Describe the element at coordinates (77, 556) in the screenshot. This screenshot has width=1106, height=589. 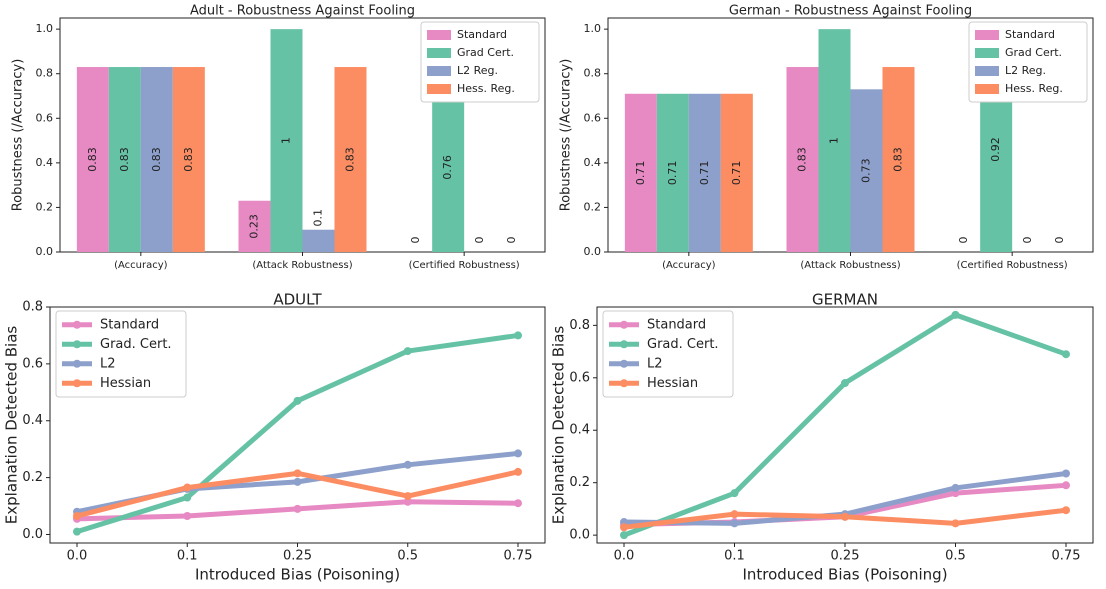
I see `x-tick-label: 0.0` at that location.